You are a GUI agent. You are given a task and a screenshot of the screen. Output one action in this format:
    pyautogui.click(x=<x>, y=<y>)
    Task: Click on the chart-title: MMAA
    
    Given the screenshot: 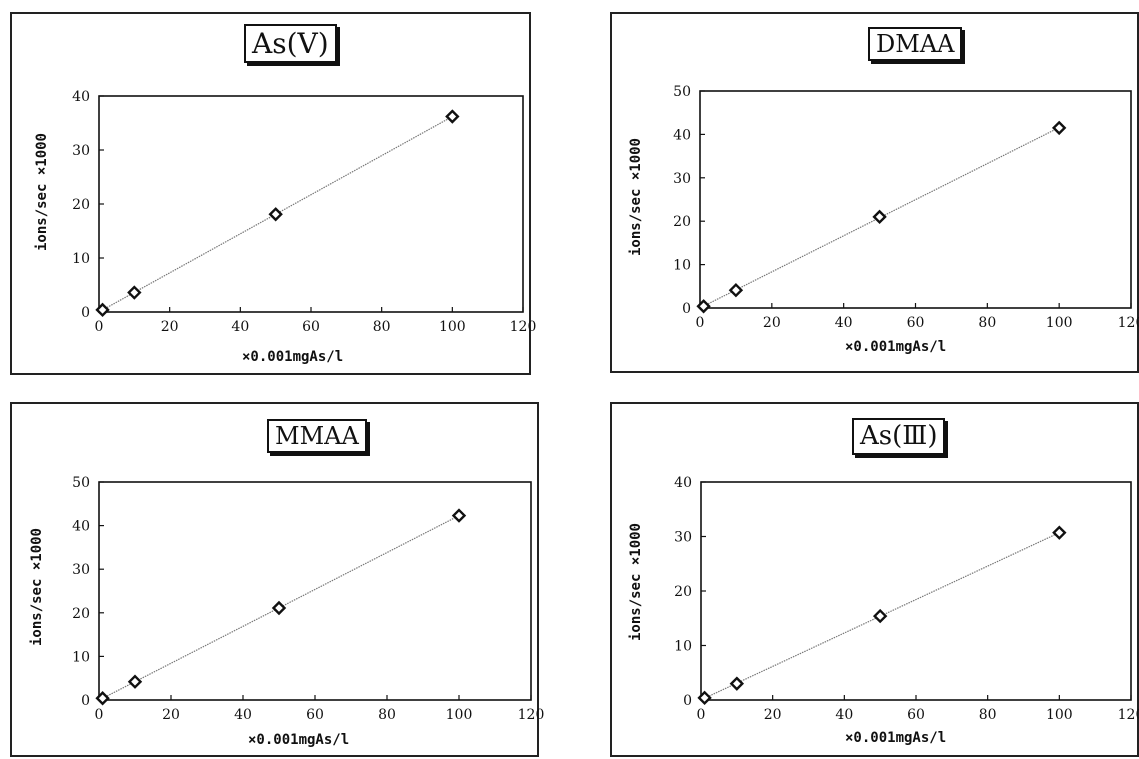 What is the action you would take?
    pyautogui.click(x=317, y=436)
    